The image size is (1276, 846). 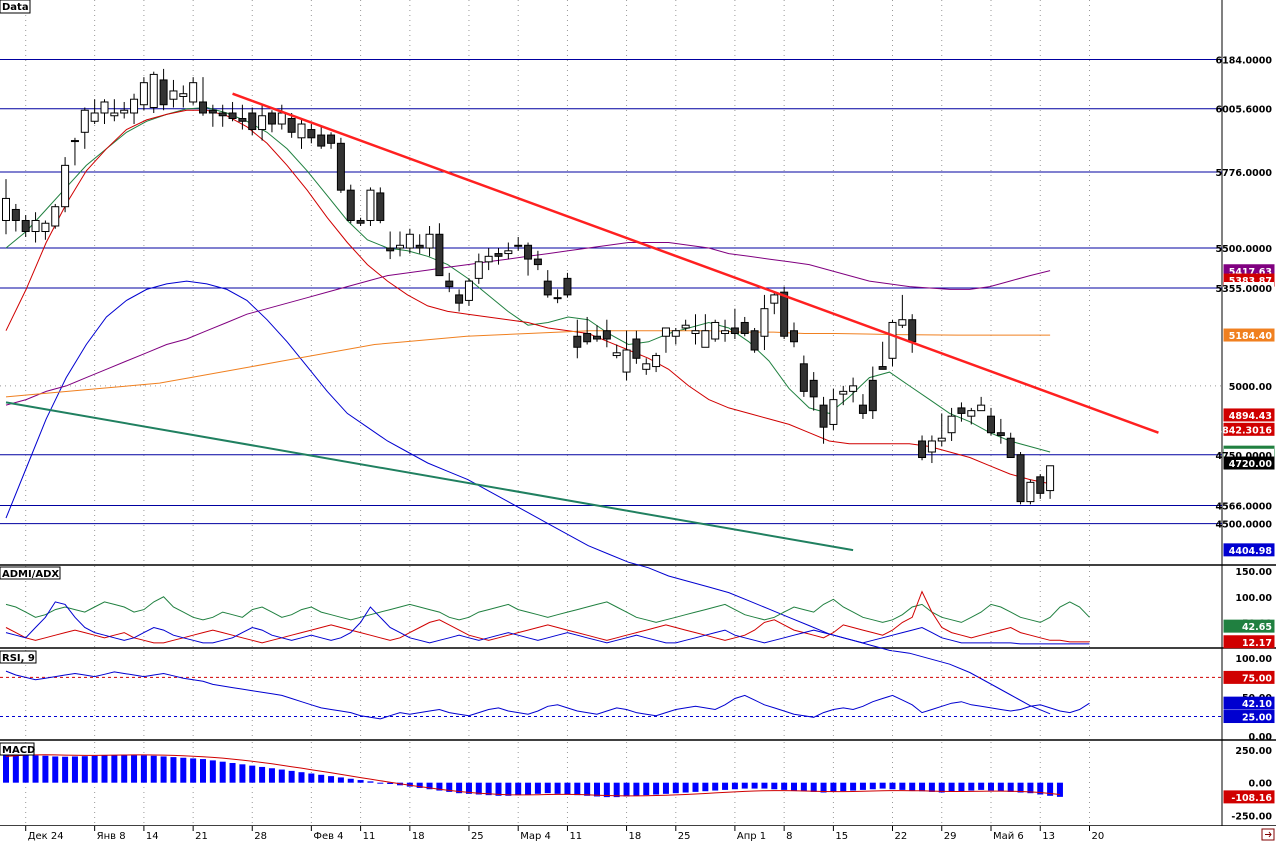 I want to click on trendline, so click(x=429, y=476).